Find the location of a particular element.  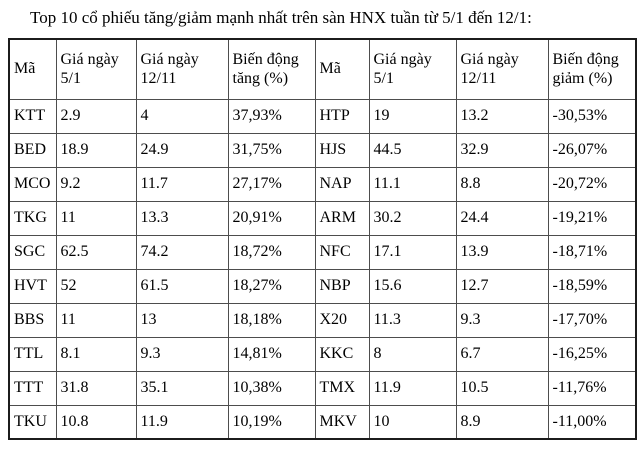

table-cell-percent: 10,38% is located at coordinates (271, 388).